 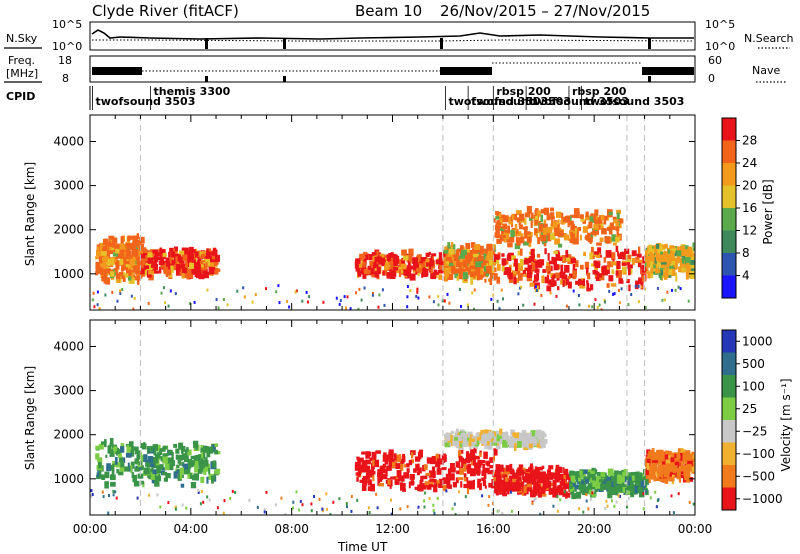 What do you see at coordinates (749, 409) in the screenshot?
I see `colorbar-tick-label: 25` at bounding box center [749, 409].